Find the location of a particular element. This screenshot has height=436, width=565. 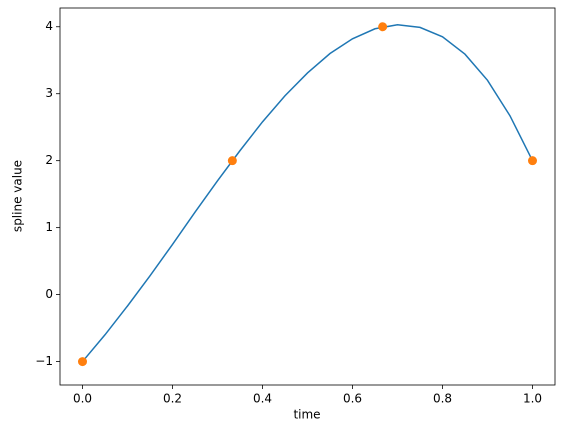

x-tick-label: 0.2 is located at coordinates (172, 399).